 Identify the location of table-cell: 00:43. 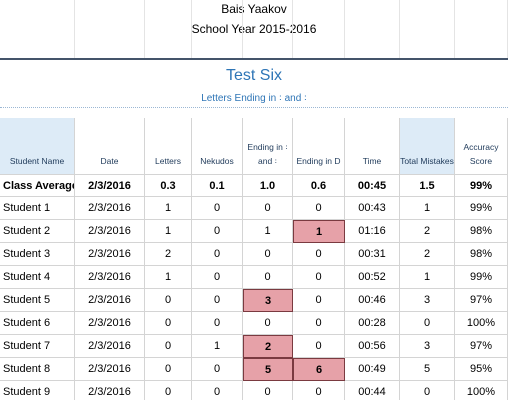
(372, 208).